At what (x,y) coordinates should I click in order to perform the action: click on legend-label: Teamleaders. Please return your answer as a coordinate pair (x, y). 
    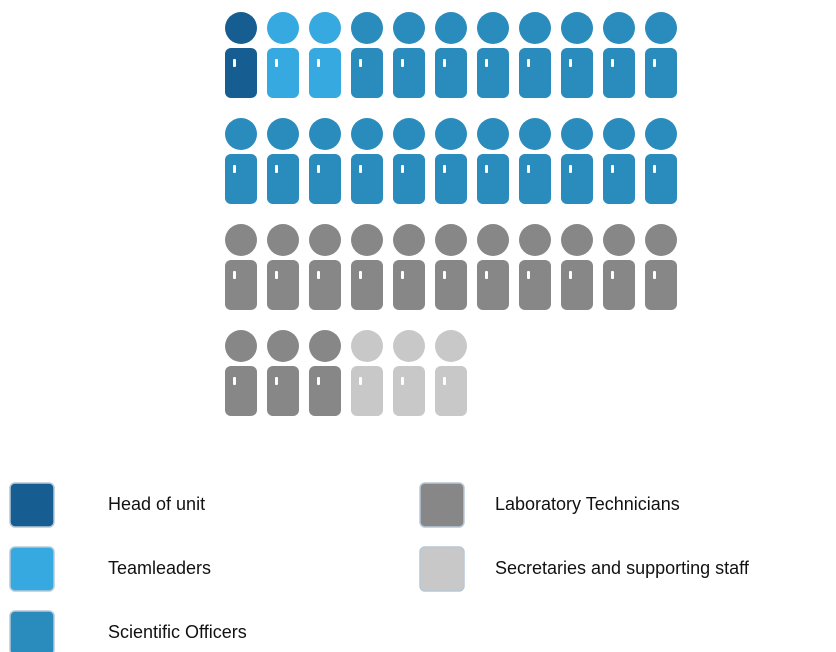
    Looking at the image, I should click on (159, 568).